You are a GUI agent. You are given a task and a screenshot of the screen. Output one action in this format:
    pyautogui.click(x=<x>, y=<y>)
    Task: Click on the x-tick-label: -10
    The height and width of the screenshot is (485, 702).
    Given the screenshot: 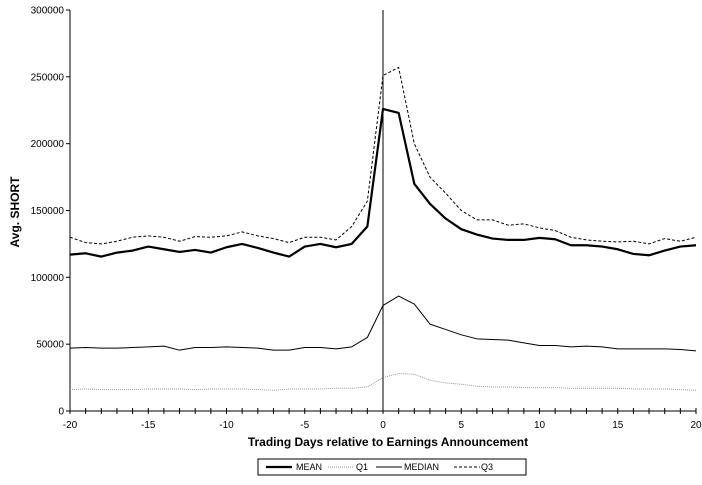 What is the action you would take?
    pyautogui.click(x=226, y=425)
    